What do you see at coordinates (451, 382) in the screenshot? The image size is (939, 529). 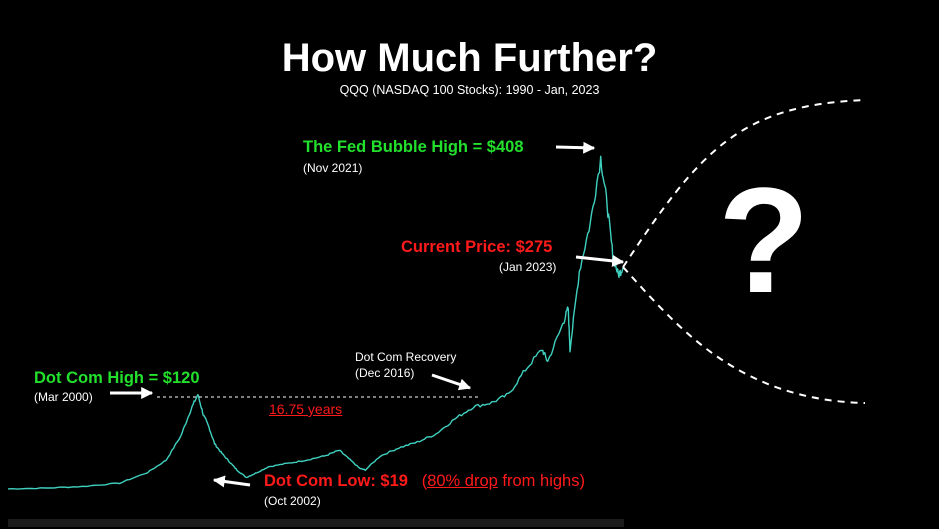 I see `recovery-arrow` at bounding box center [451, 382].